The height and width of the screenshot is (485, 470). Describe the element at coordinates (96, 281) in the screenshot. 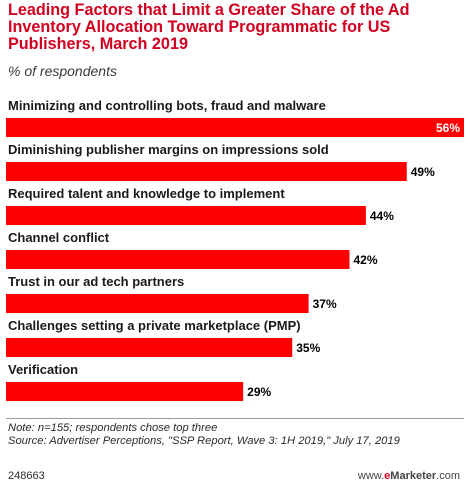

I see `category-label: Trust in our ad tech partners` at that location.